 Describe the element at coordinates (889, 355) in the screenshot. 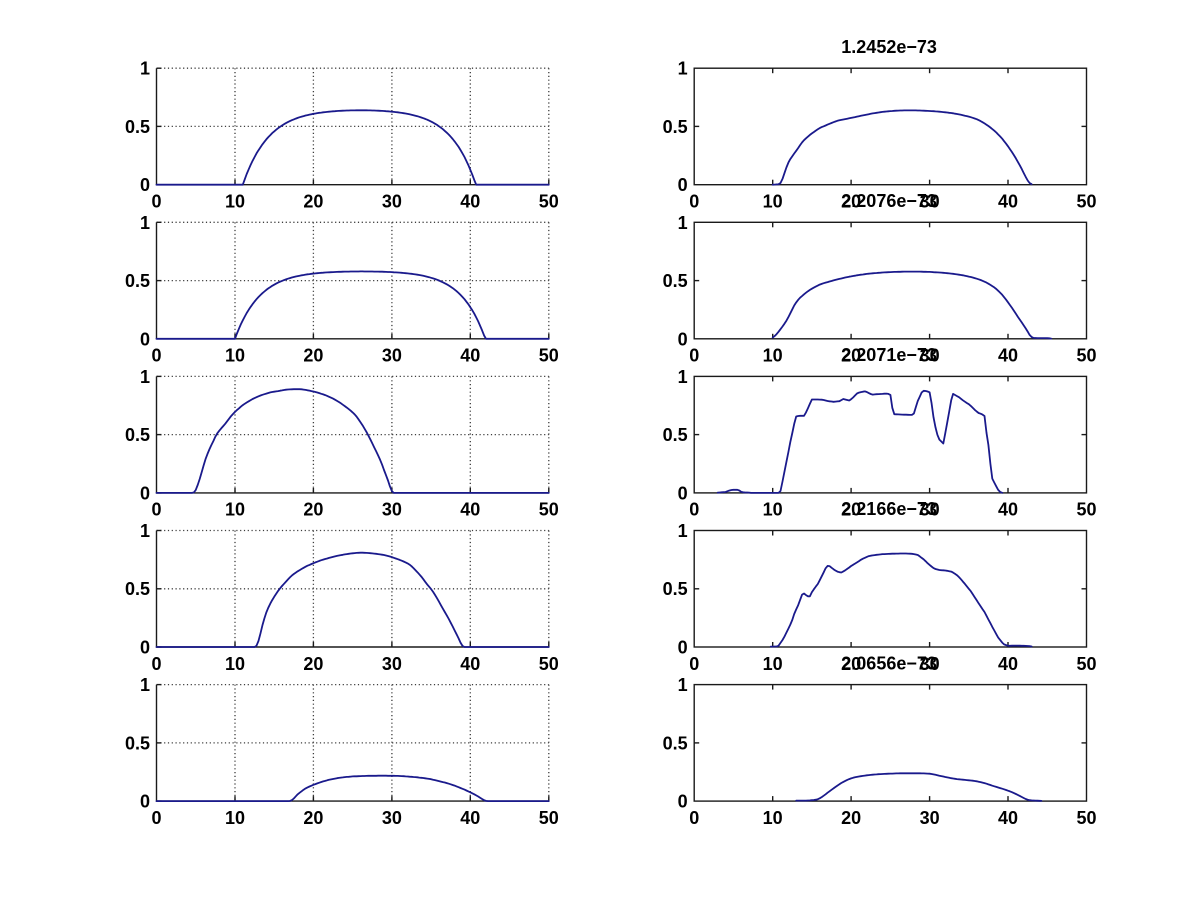

I see `svg-text: 2.2071e−73` at that location.